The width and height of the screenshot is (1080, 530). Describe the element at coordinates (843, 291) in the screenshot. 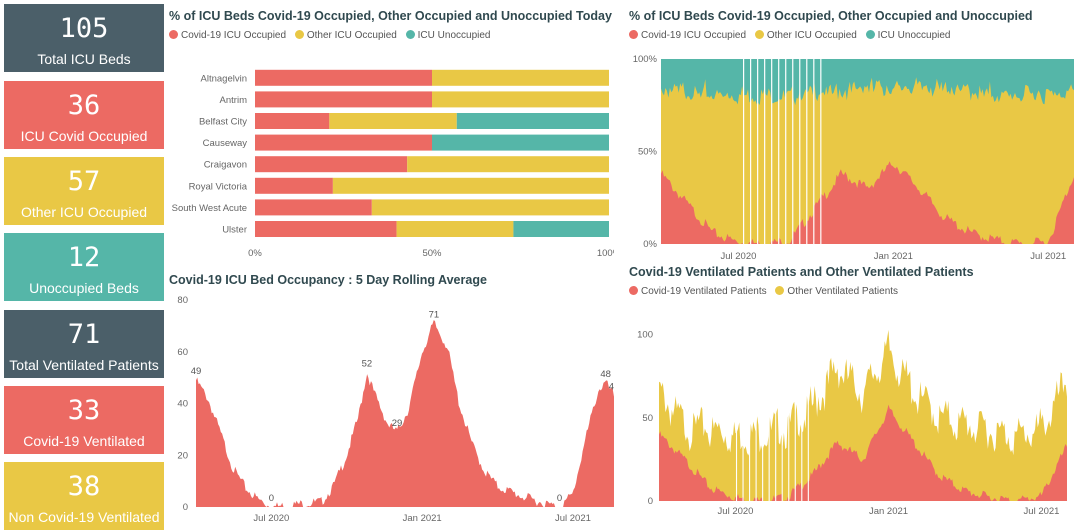

I see `legend-label: Other Ventilated Patients` at that location.